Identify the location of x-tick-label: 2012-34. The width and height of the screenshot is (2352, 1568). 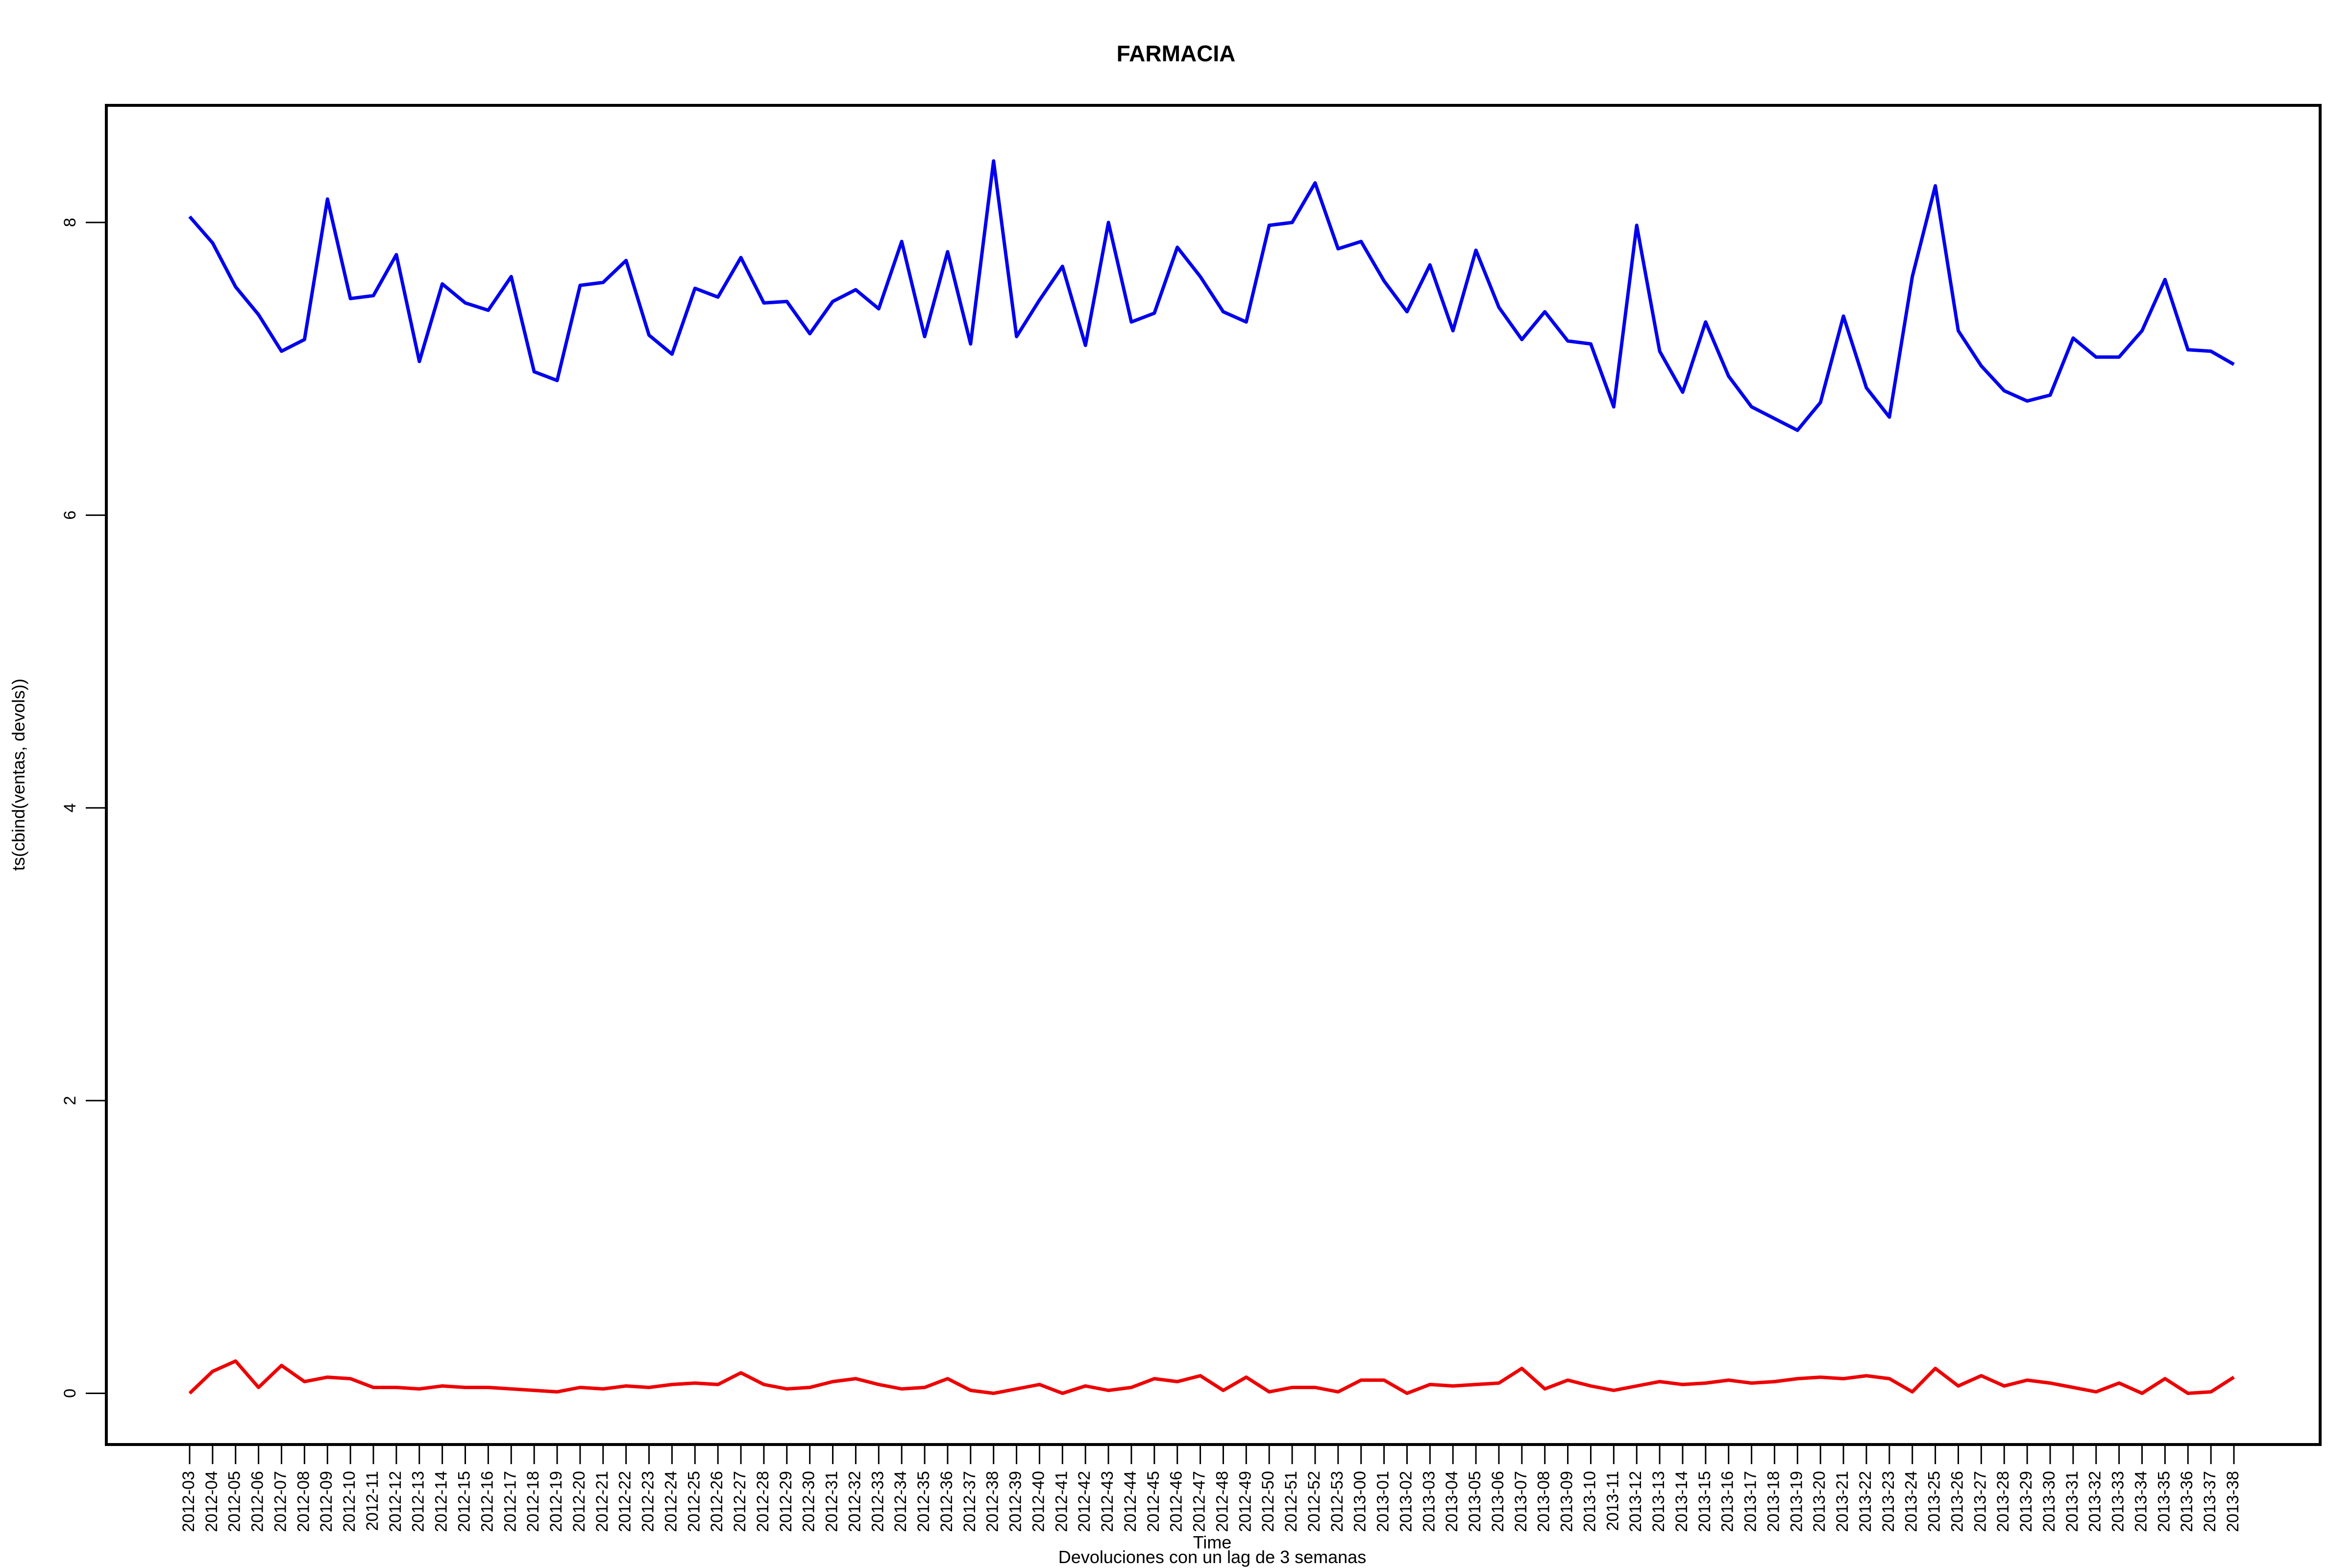
(900, 1501).